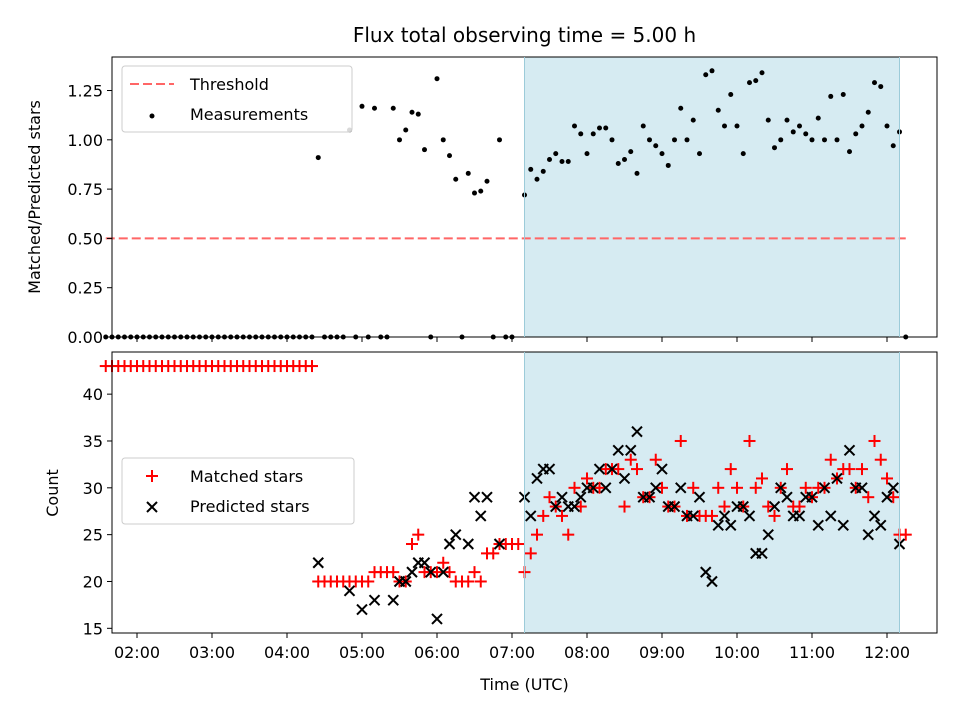 The image size is (960, 720). Describe the element at coordinates (587, 652) in the screenshot. I see `x-tick-label-6: 08:00` at that location.